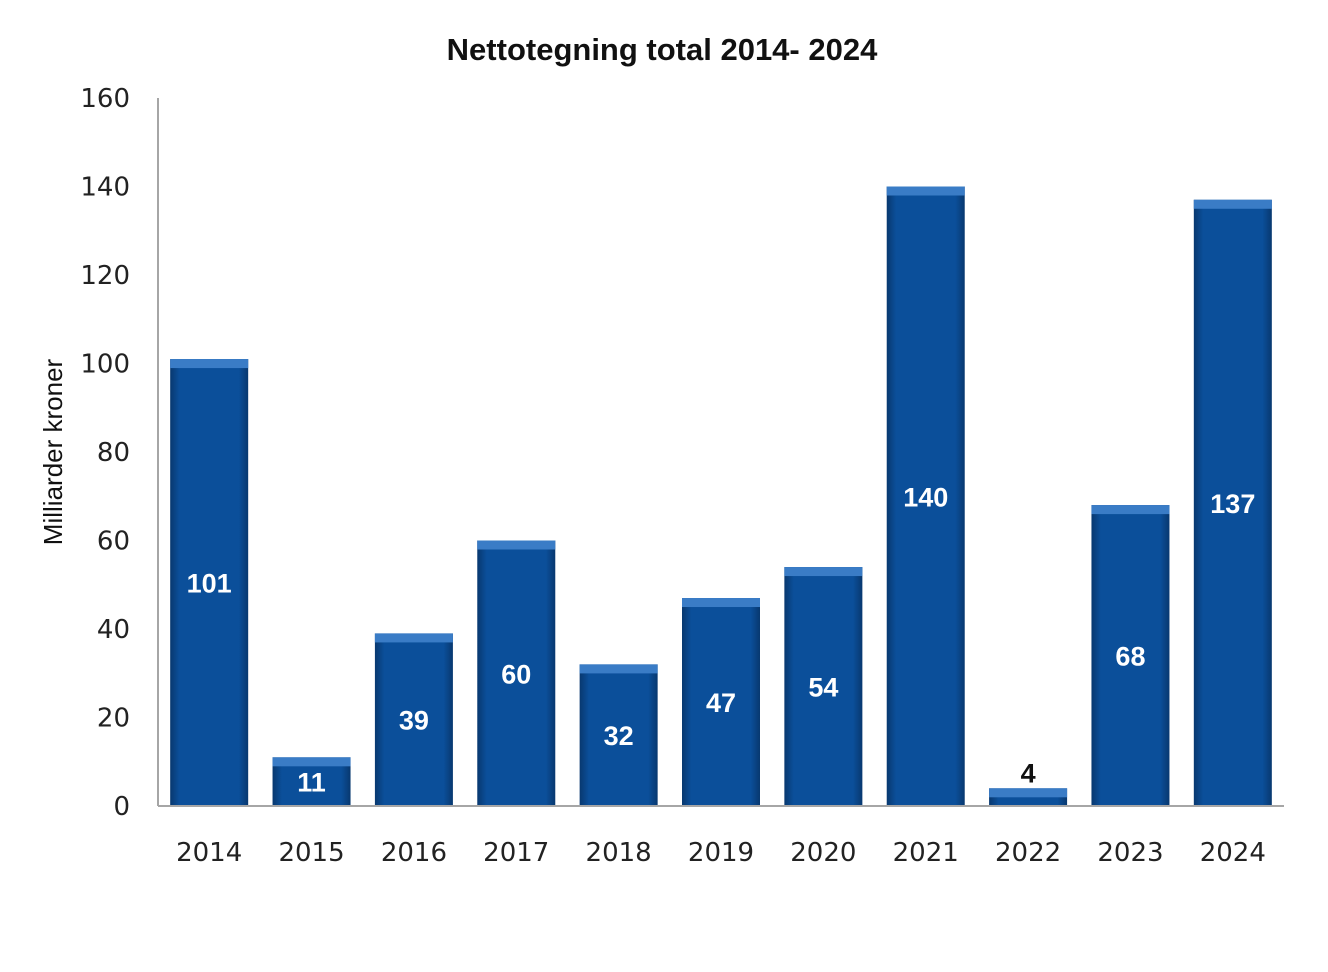  I want to click on data-label: 60, so click(516, 674).